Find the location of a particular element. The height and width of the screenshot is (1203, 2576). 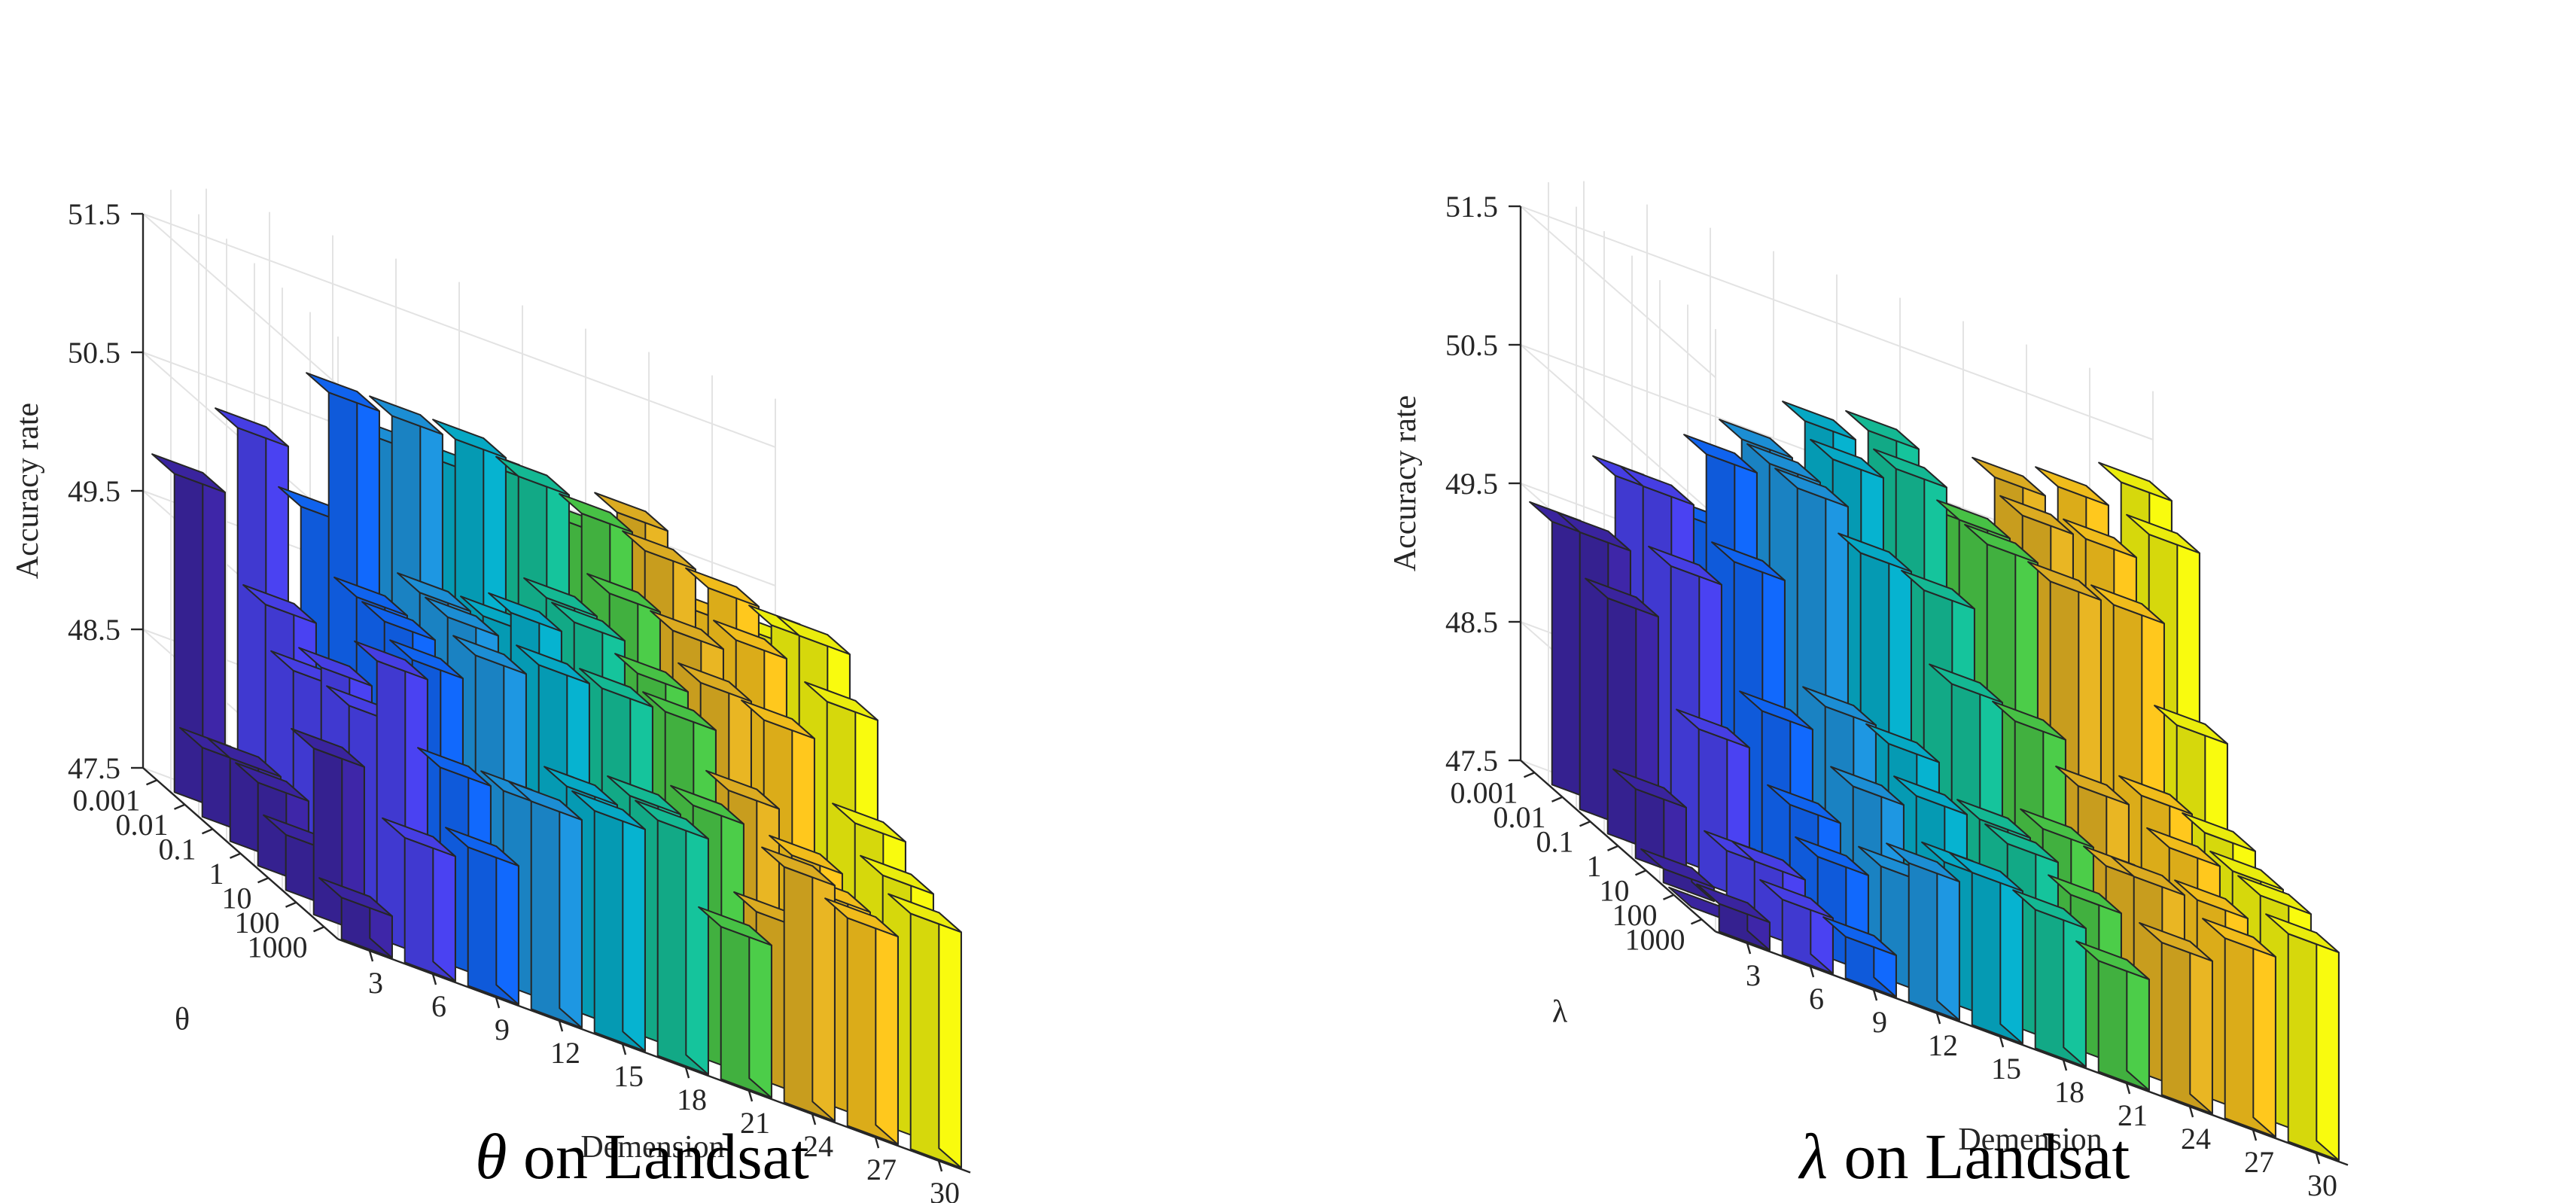

y-tick-label: 0.1 is located at coordinates (1555, 841).